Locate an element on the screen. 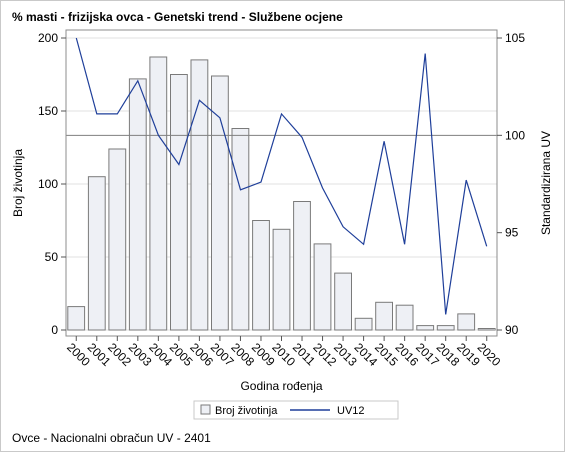 This screenshot has width=567, height=454. legend-label-bar: Broj životinja is located at coordinates (246, 411).